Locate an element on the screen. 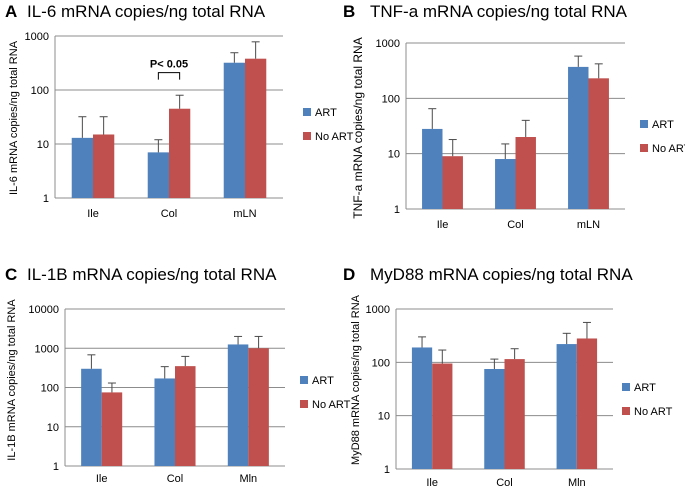 The width and height of the screenshot is (685, 490). panel-d-category-label: Ile is located at coordinates (432, 483).